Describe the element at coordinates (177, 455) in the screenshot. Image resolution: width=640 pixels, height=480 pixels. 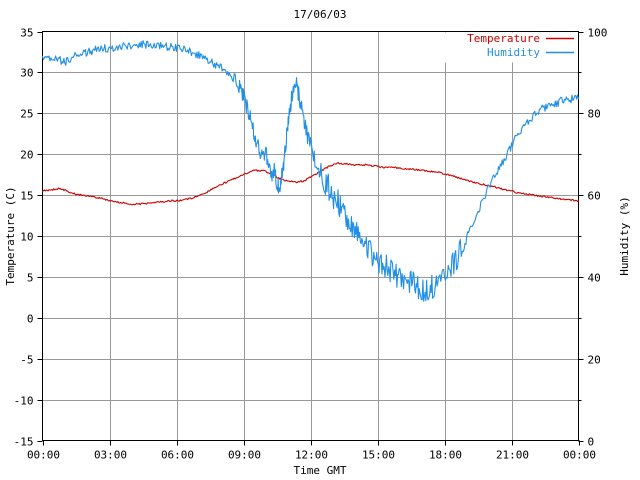
I see `x-tick-label: 06:00` at that location.